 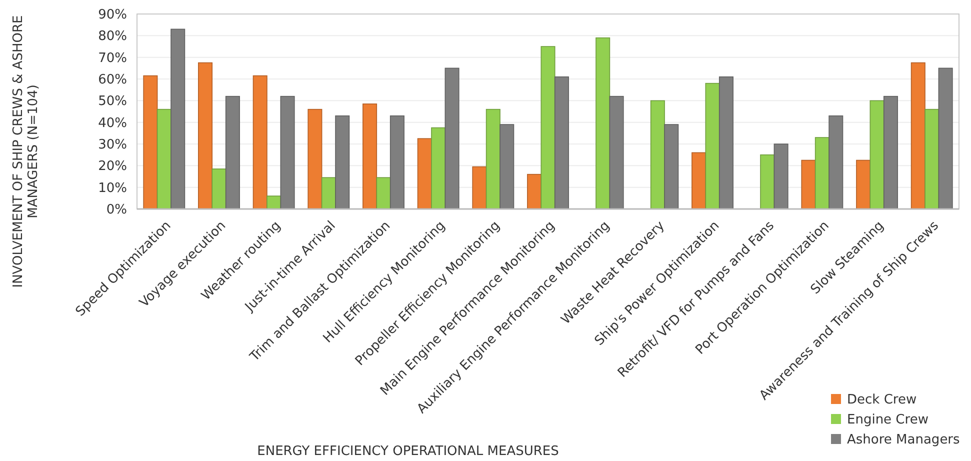 What do you see at coordinates (112, 166) in the screenshot?
I see `y-tick-label: 20%` at bounding box center [112, 166].